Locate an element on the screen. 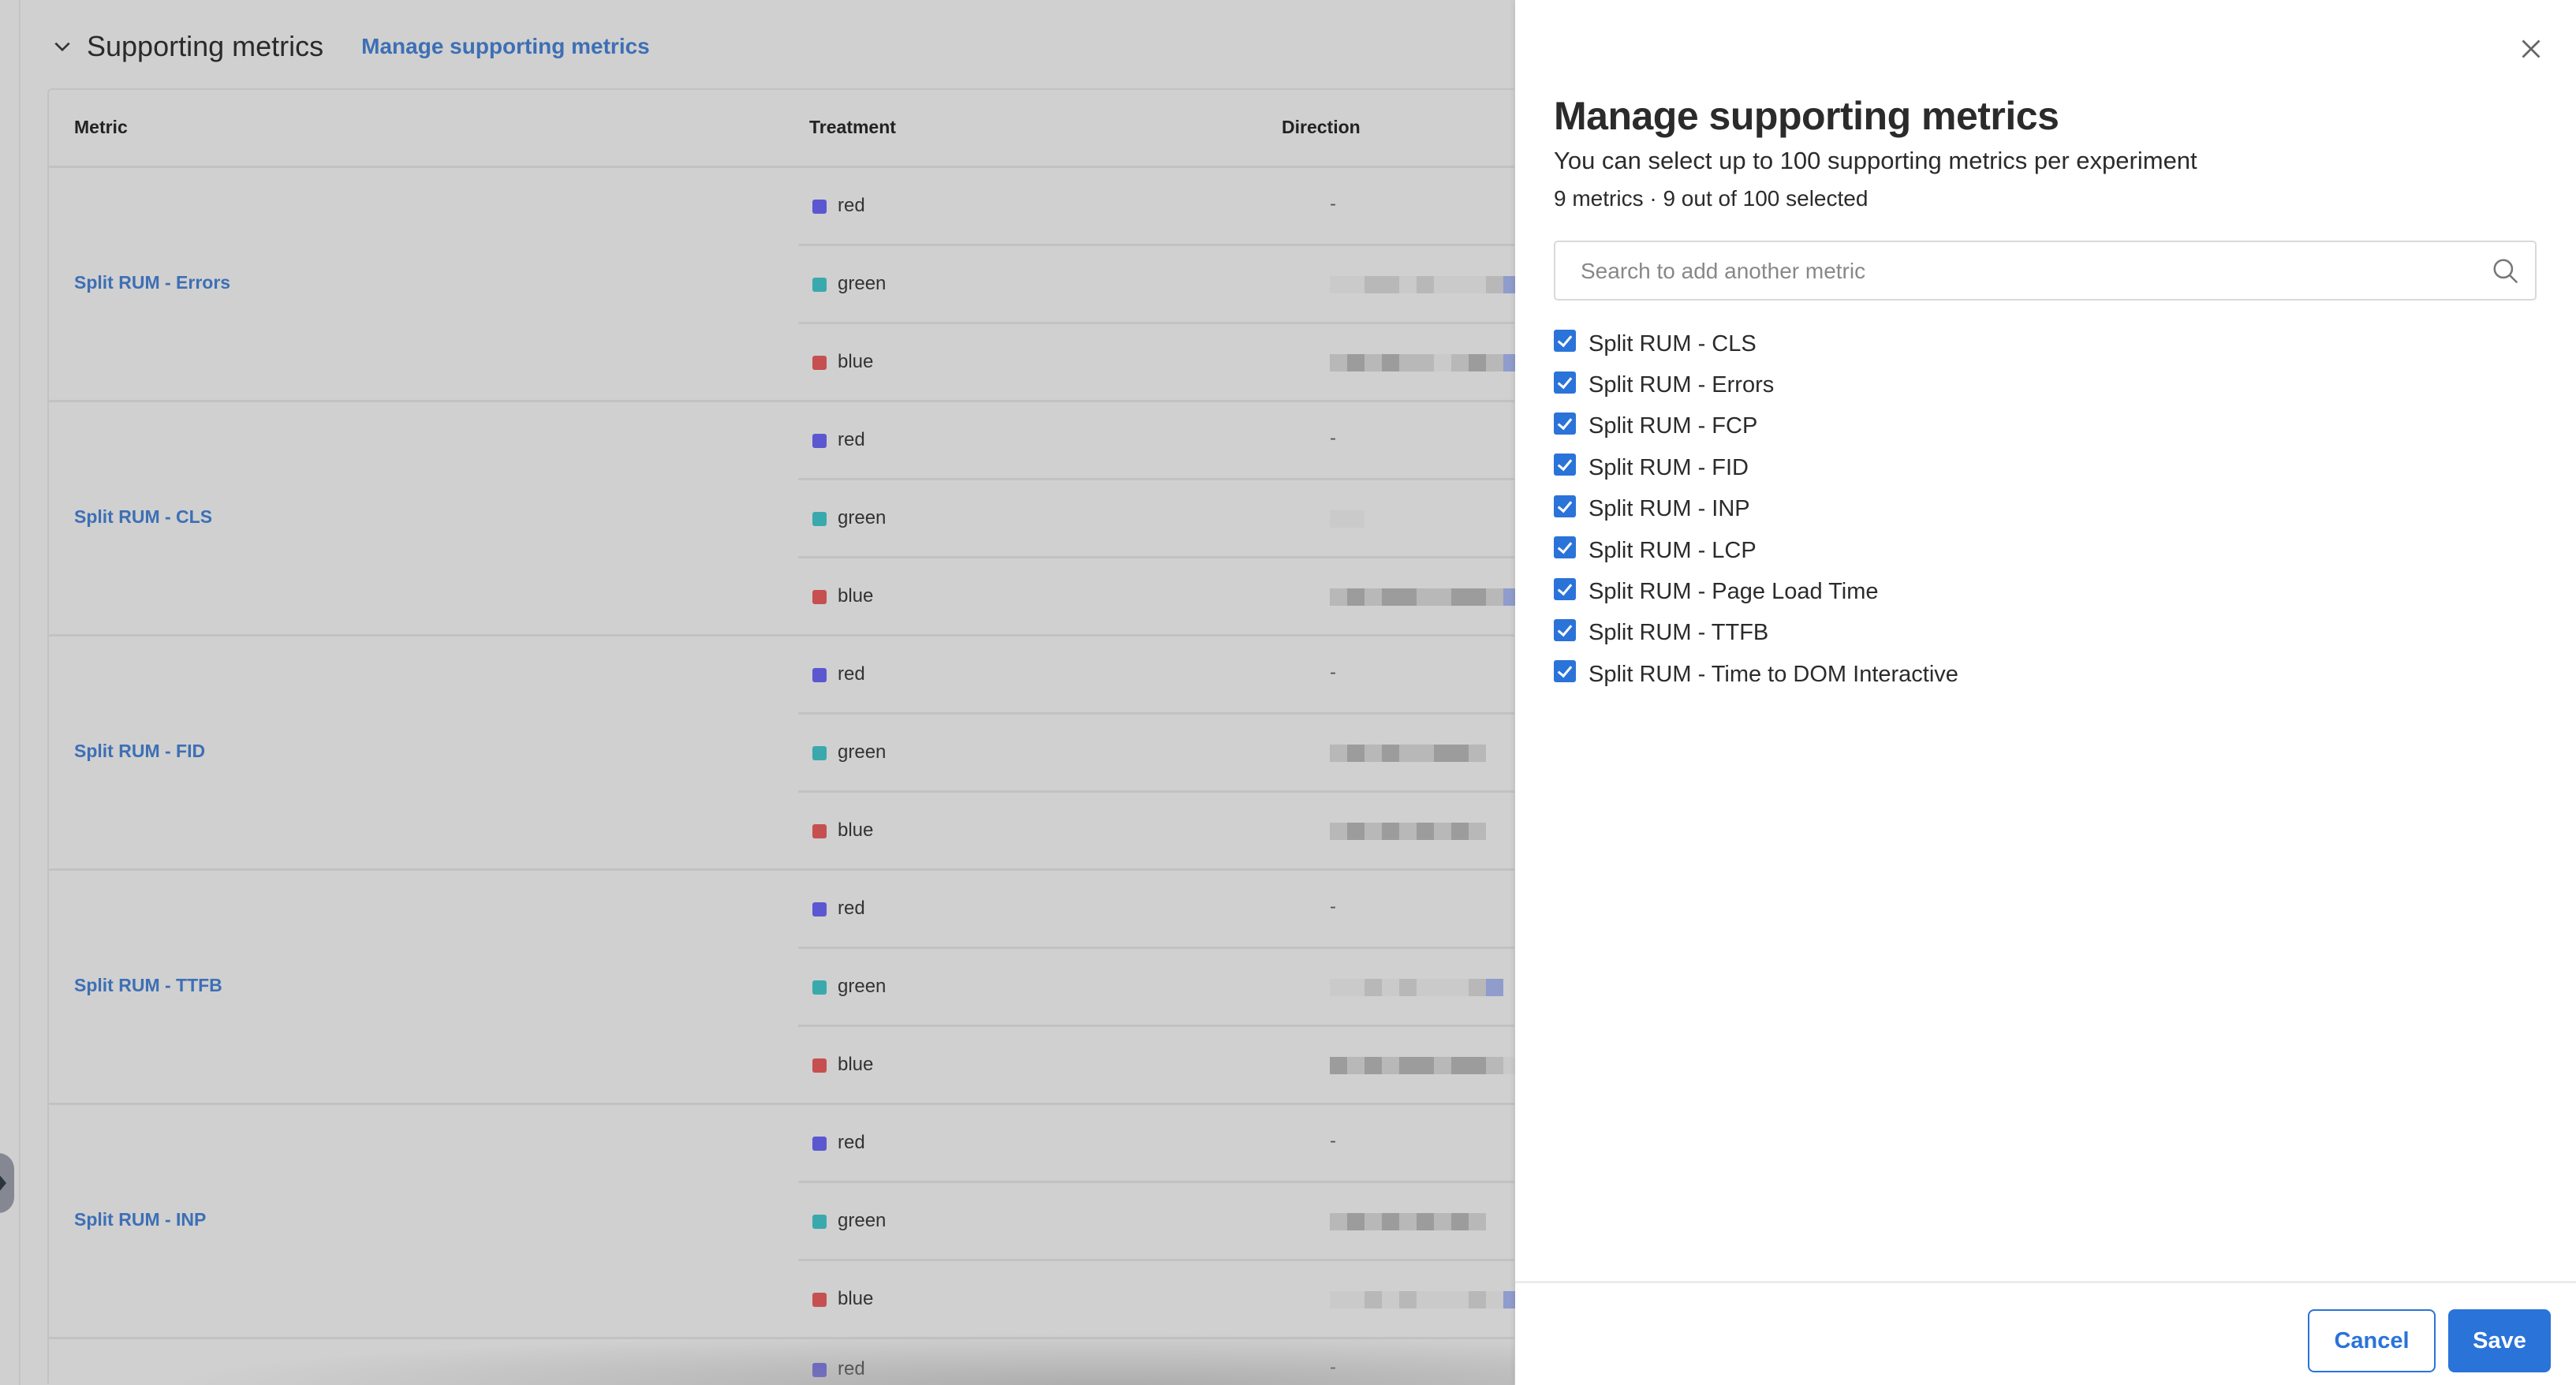  metric-checkbox-item: Split RUM - FCP is located at coordinates (1756, 426).